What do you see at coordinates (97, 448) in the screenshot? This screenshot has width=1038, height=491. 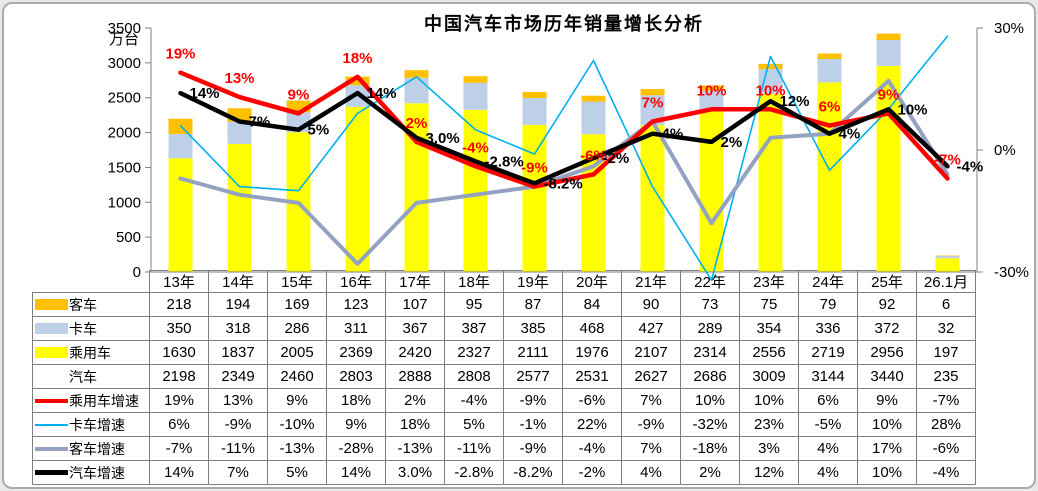 I see `legend-label: 客车增速` at bounding box center [97, 448].